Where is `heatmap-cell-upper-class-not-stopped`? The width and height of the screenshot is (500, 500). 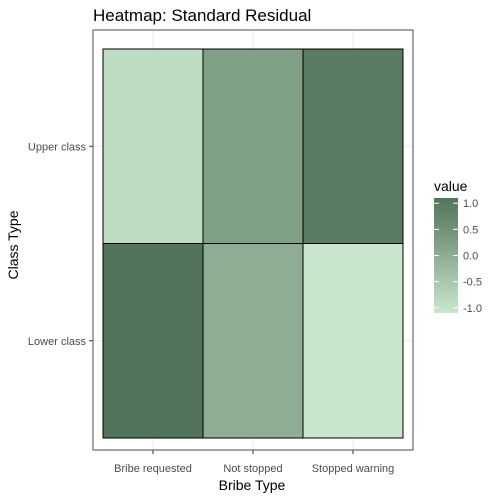 heatmap-cell-upper-class-not-stopped is located at coordinates (253, 146).